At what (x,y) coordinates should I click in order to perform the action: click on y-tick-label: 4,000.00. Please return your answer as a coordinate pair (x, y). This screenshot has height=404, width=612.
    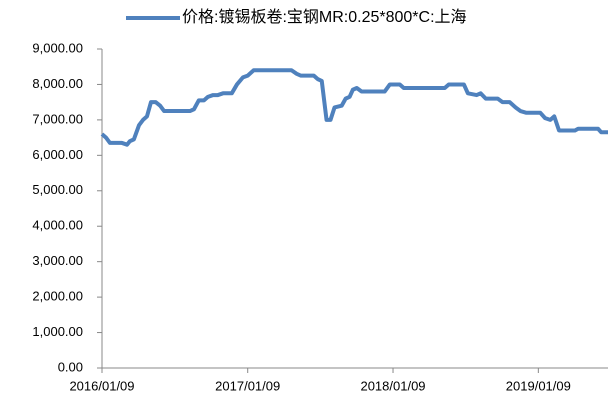
    Looking at the image, I should click on (57, 225).